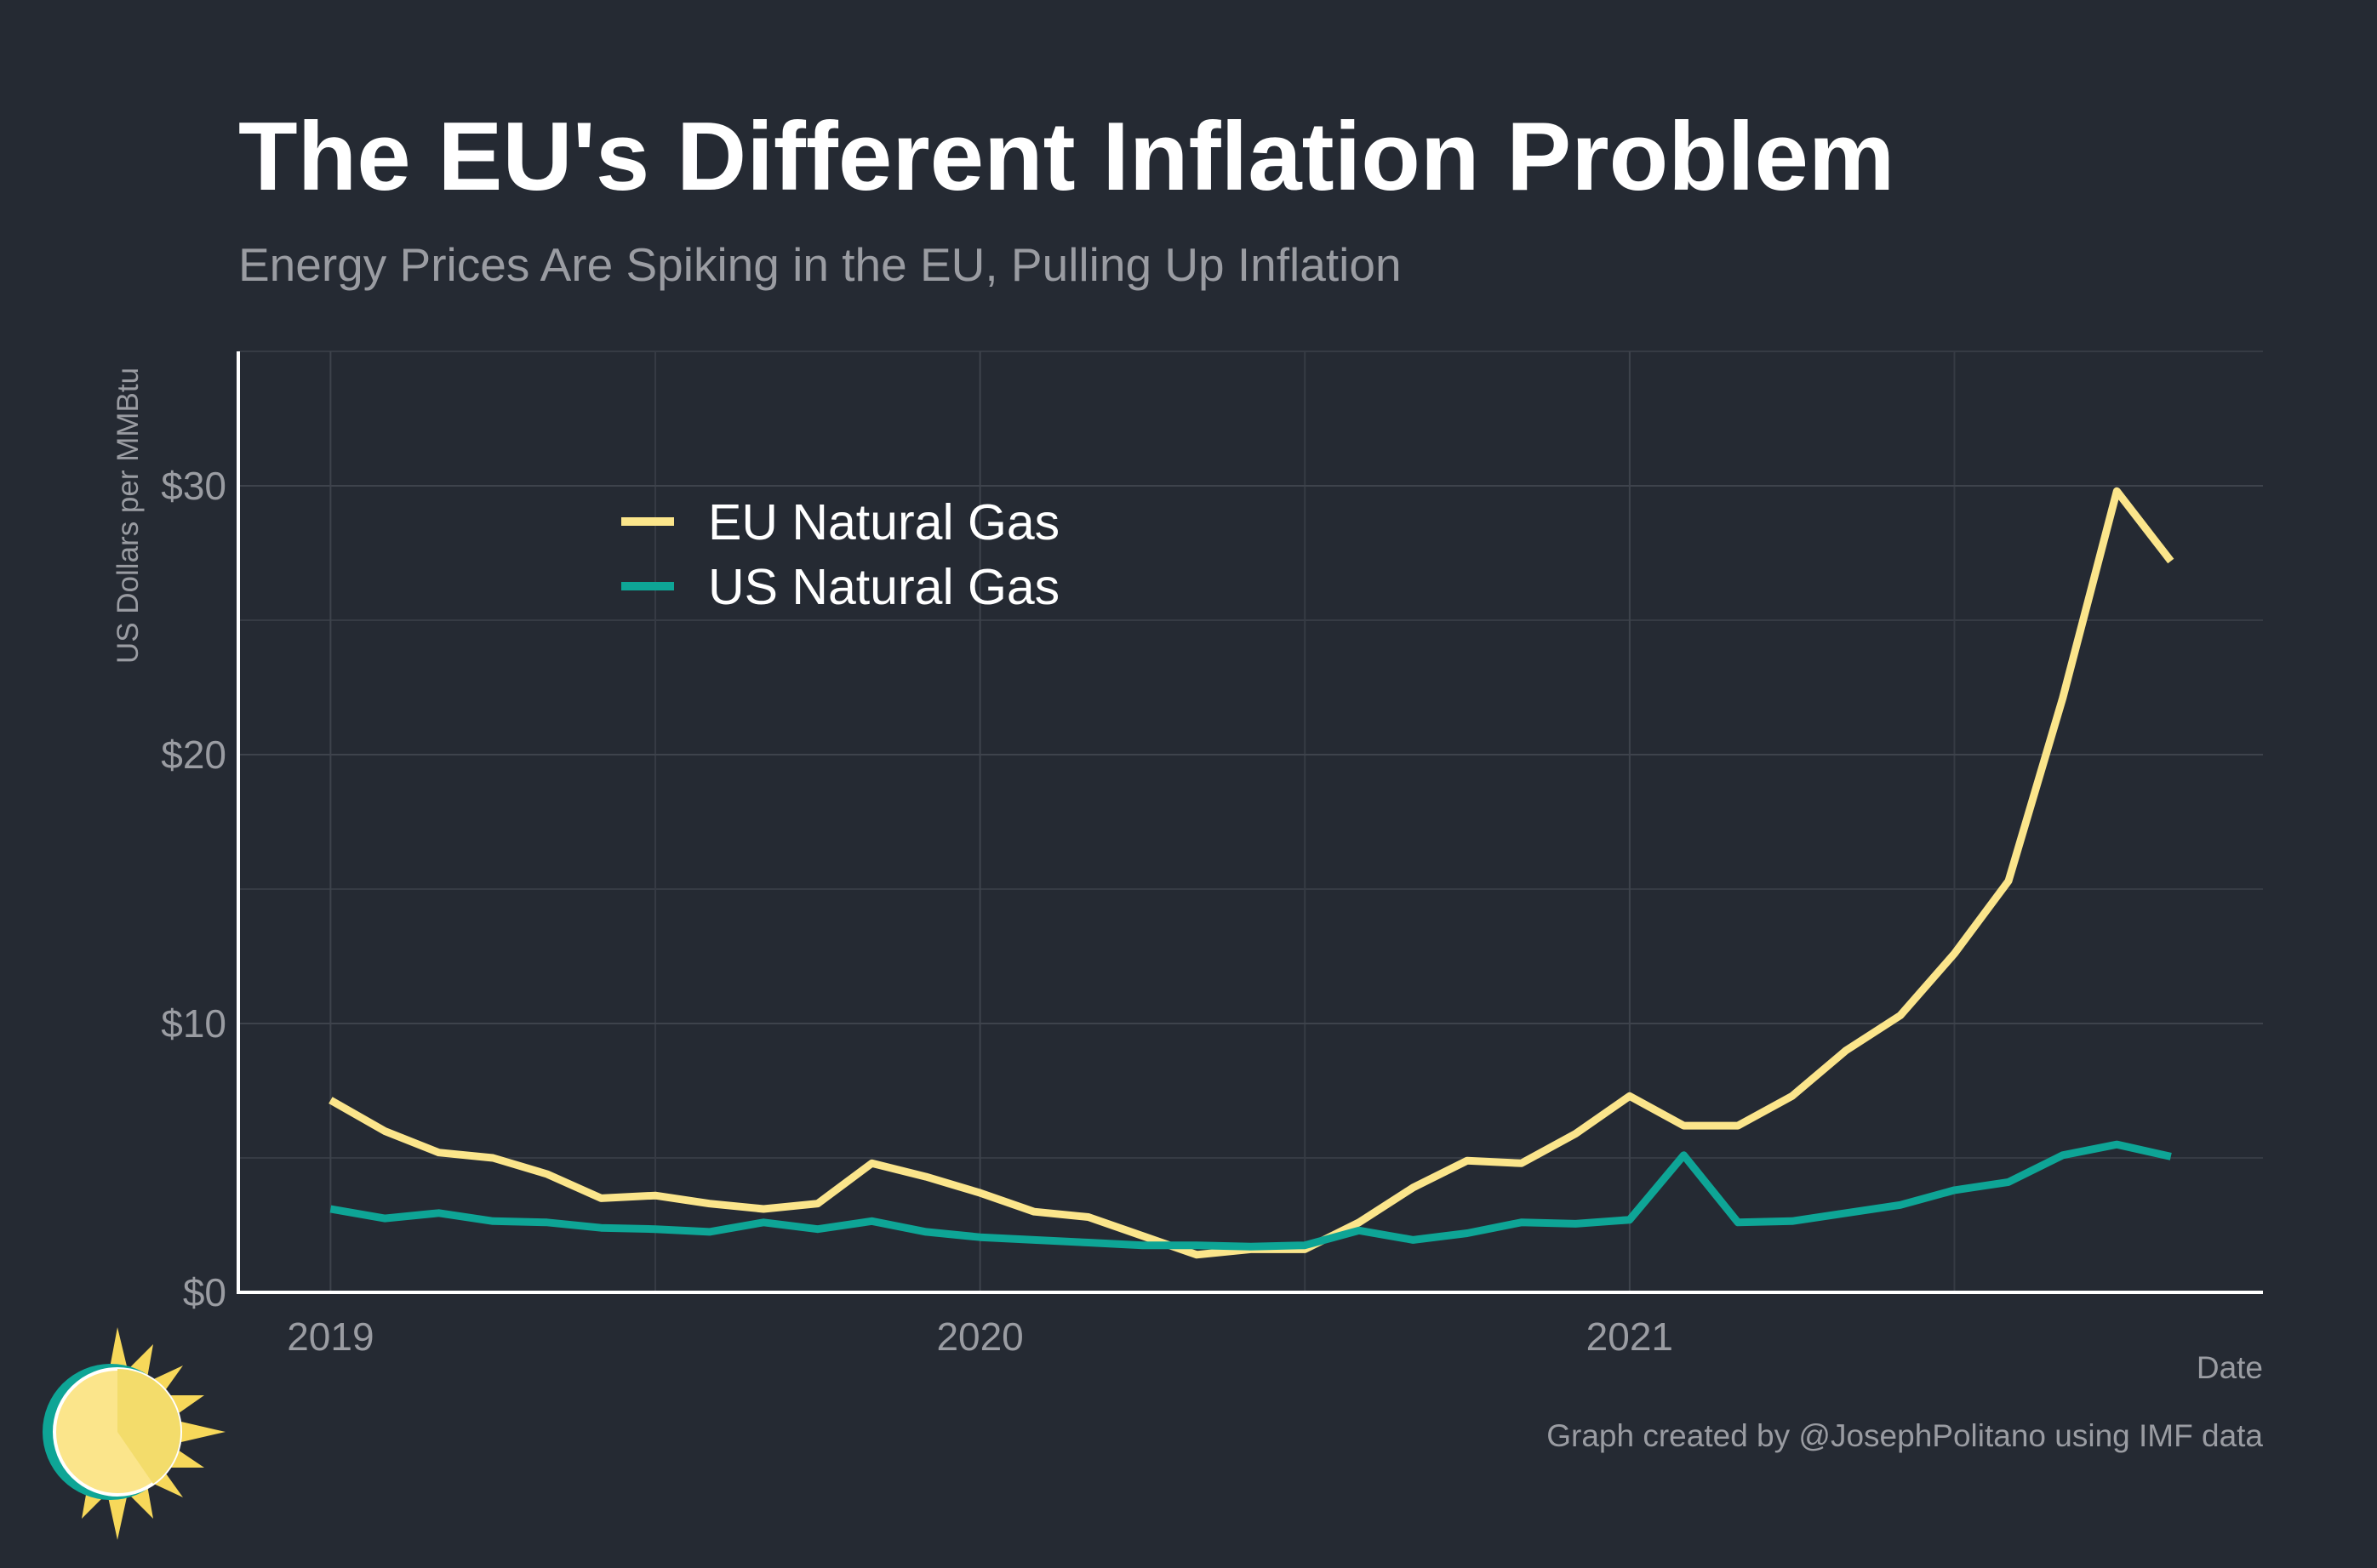  Describe the element at coordinates (193, 486) in the screenshot. I see `y-tick-label: $30` at that location.